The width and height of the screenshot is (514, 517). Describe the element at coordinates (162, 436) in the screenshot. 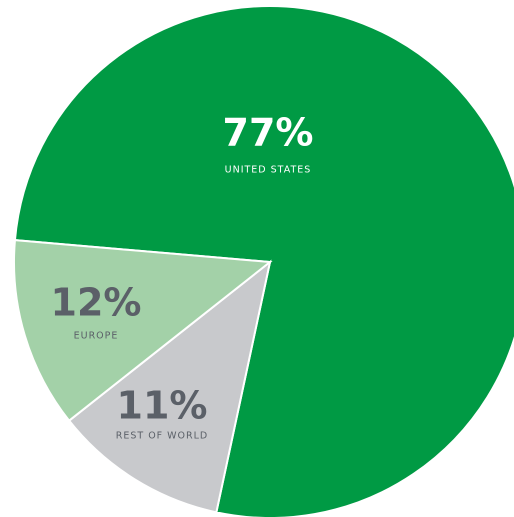

I see `slice-category-label: REST OF WORLD` at that location.